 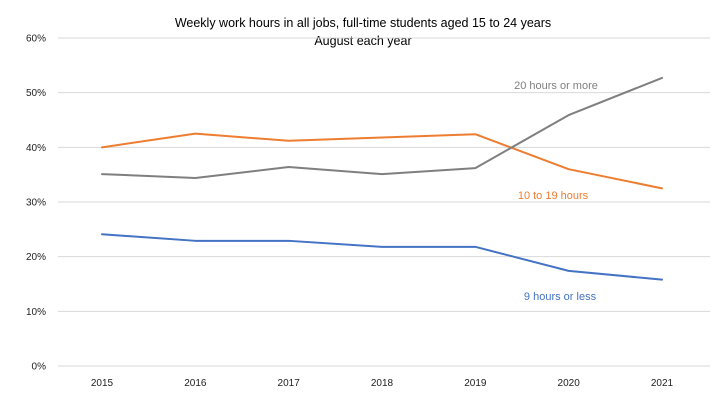 I want to click on y-tick-label: 20%, so click(x=36, y=257).